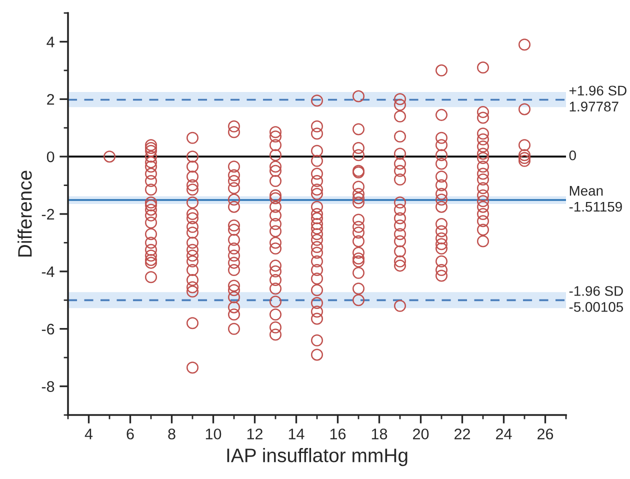 This screenshot has width=630, height=479. Describe the element at coordinates (254, 434) in the screenshot. I see `x-tick-label: 12` at that location.